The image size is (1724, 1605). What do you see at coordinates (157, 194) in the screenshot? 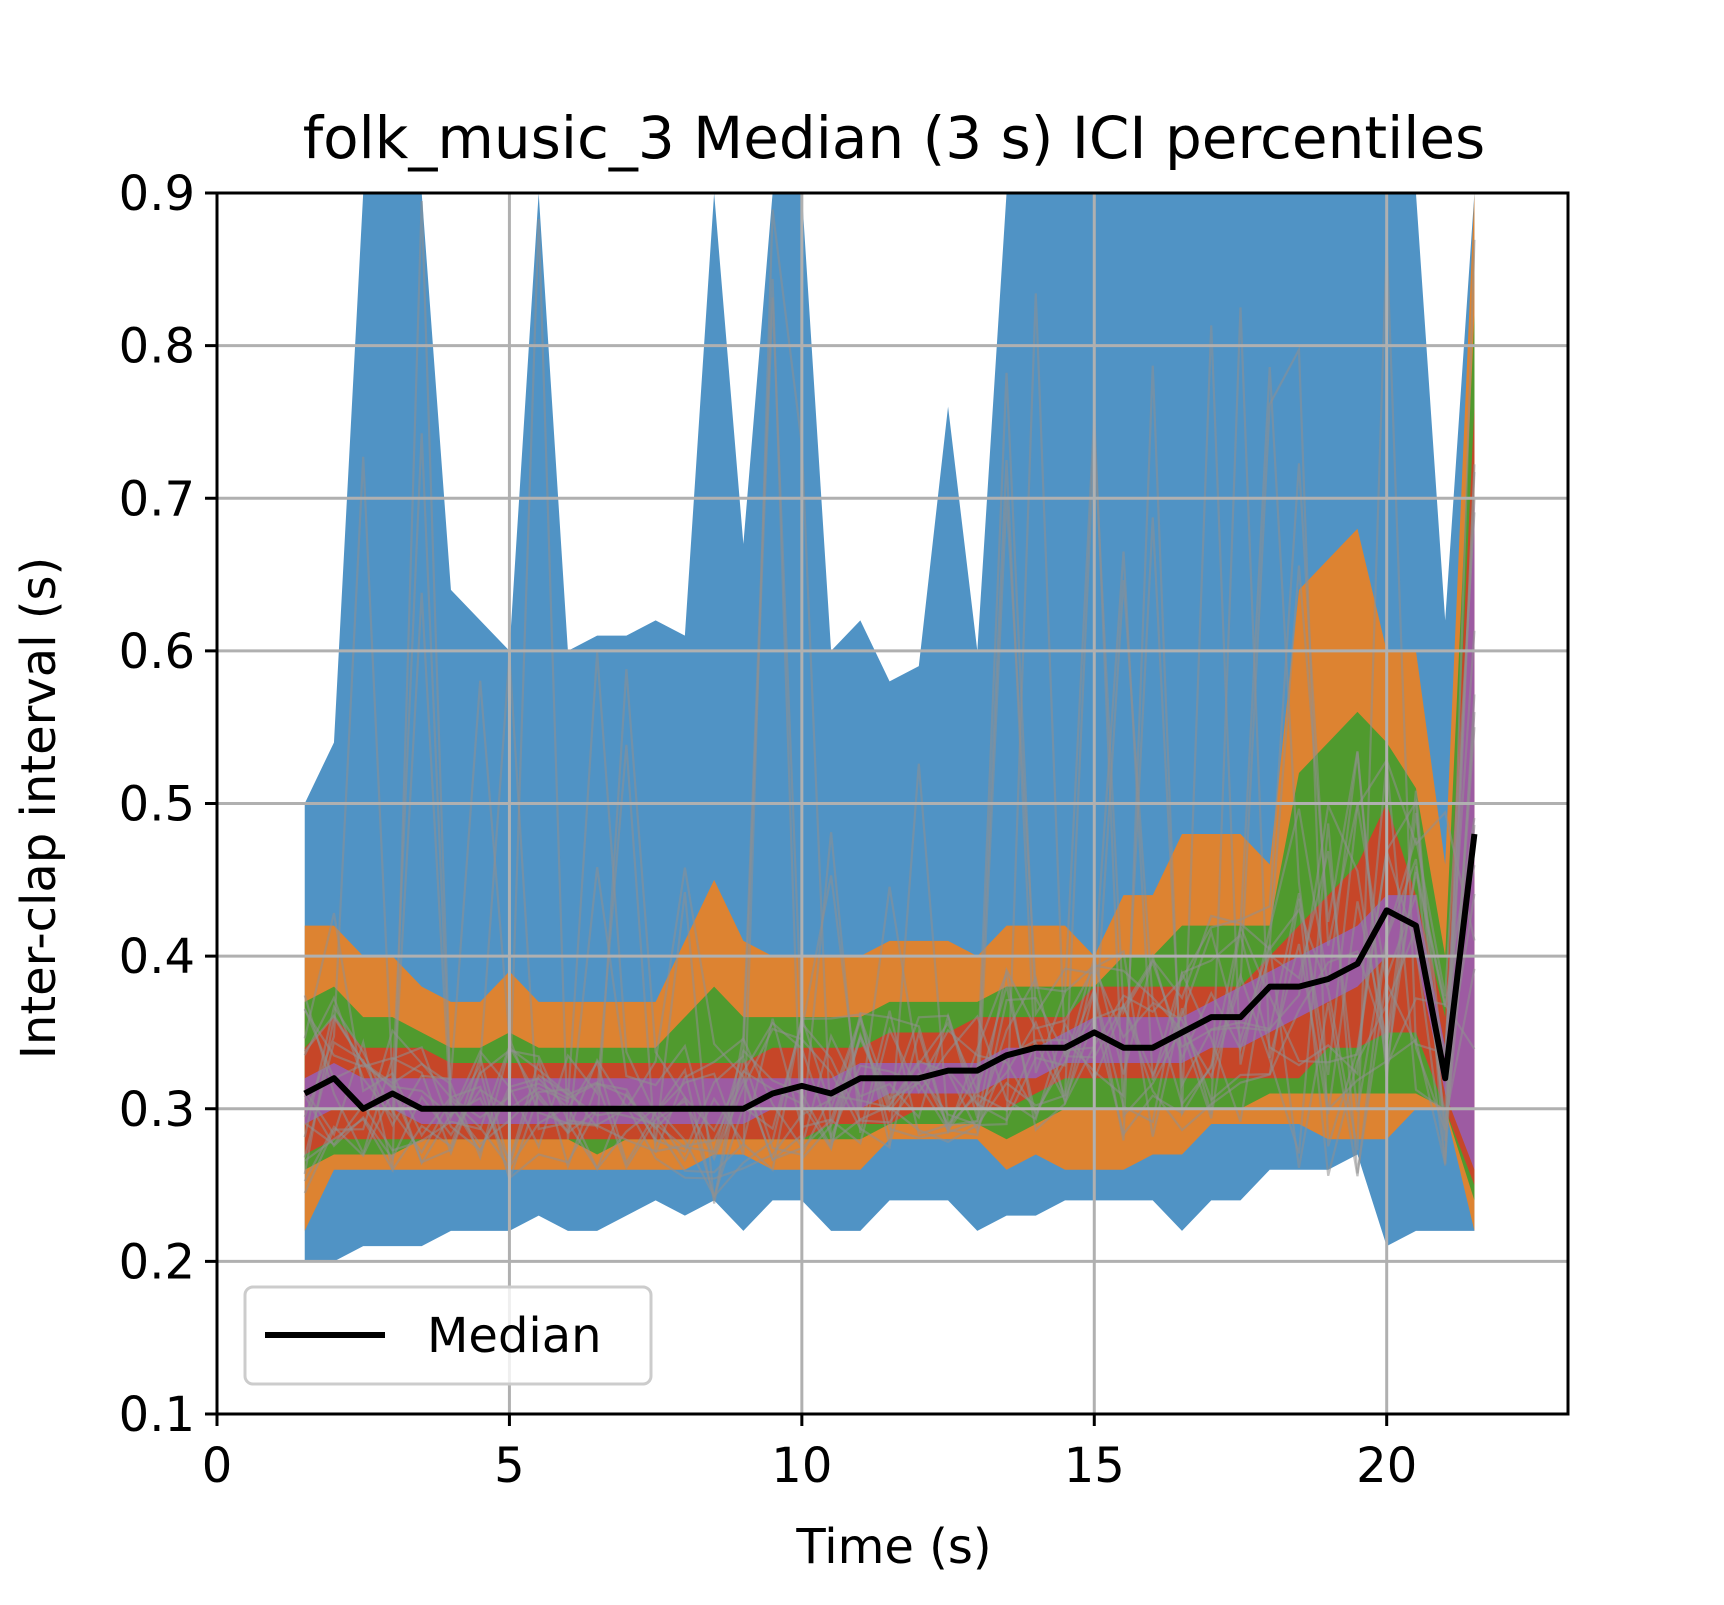
I see `y-tick-label: 0.9` at bounding box center [157, 194].